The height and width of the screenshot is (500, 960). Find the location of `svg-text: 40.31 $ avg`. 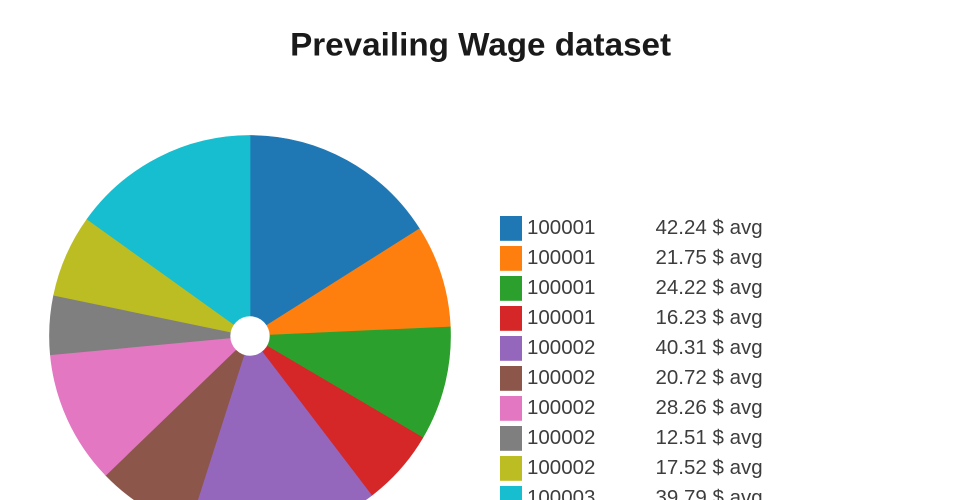

svg-text: 40.31 $ avg is located at coordinates (709, 347).